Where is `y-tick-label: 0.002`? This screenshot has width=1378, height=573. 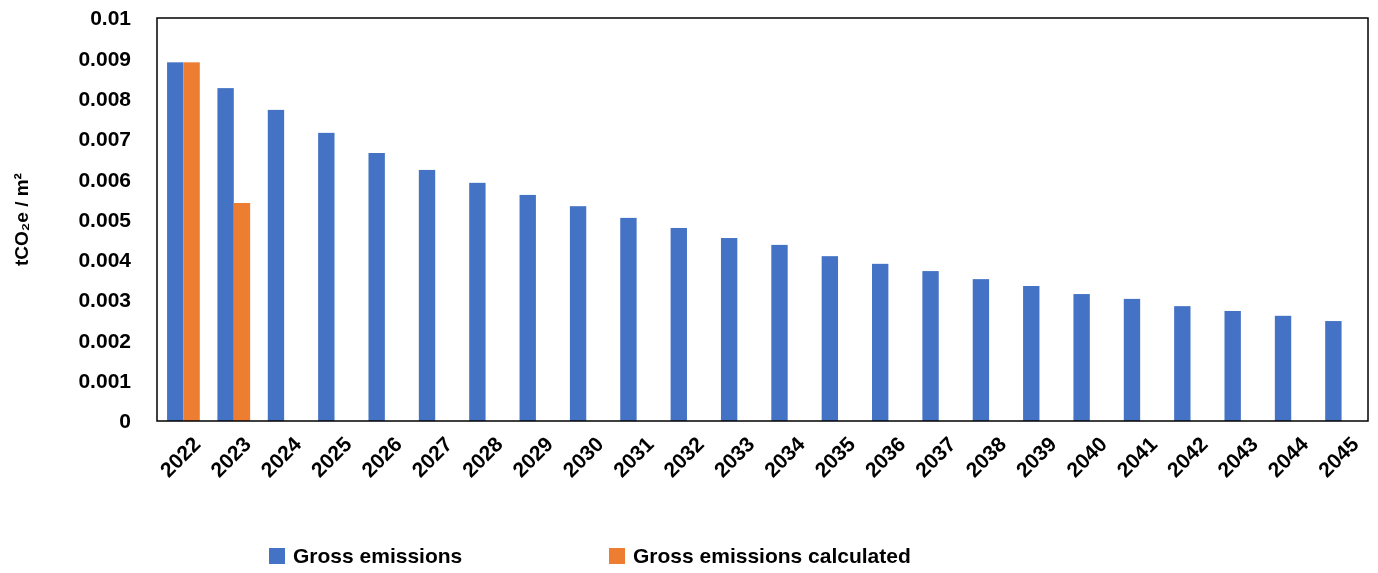 y-tick-label: 0.002 is located at coordinates (104, 340).